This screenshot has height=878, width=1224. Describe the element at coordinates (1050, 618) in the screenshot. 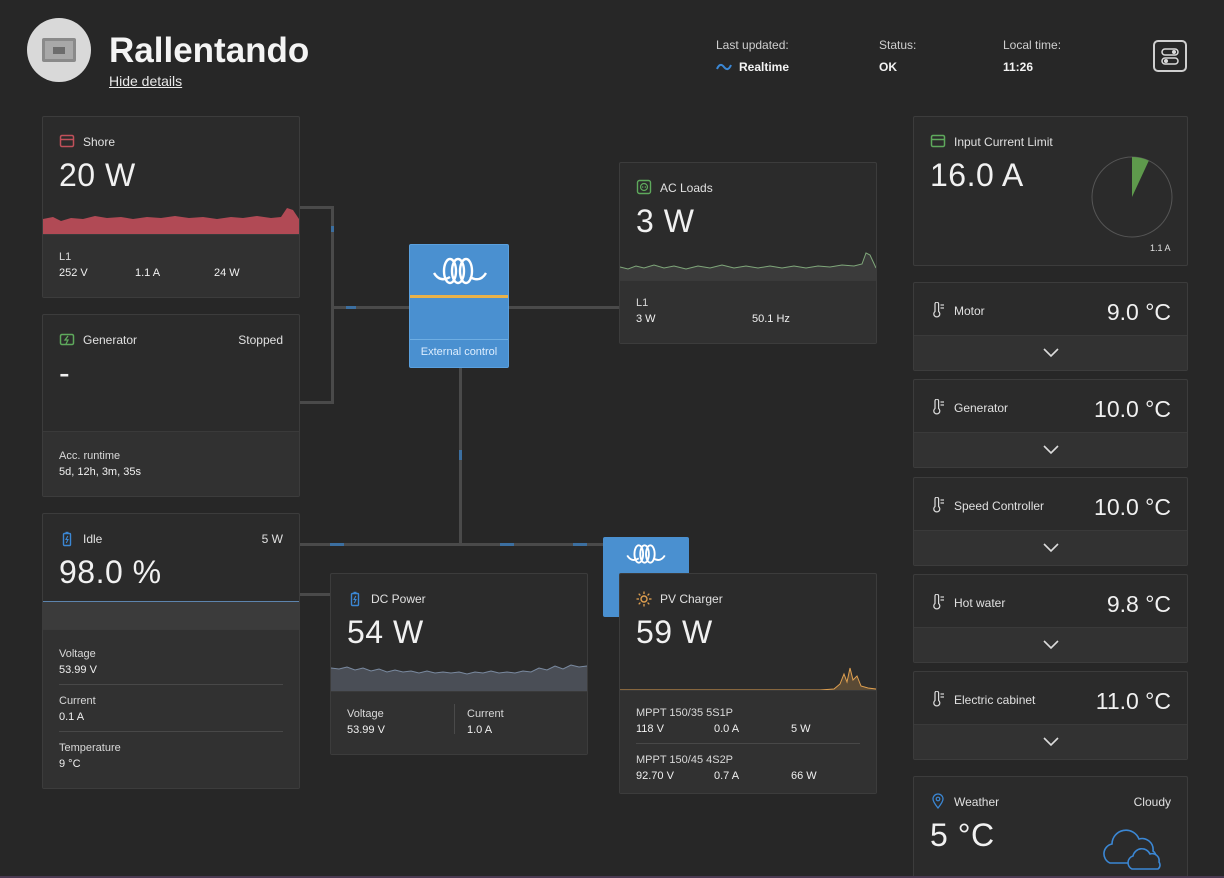

I see `temp-card-hot-water: Hot water 9.8 °C` at that location.